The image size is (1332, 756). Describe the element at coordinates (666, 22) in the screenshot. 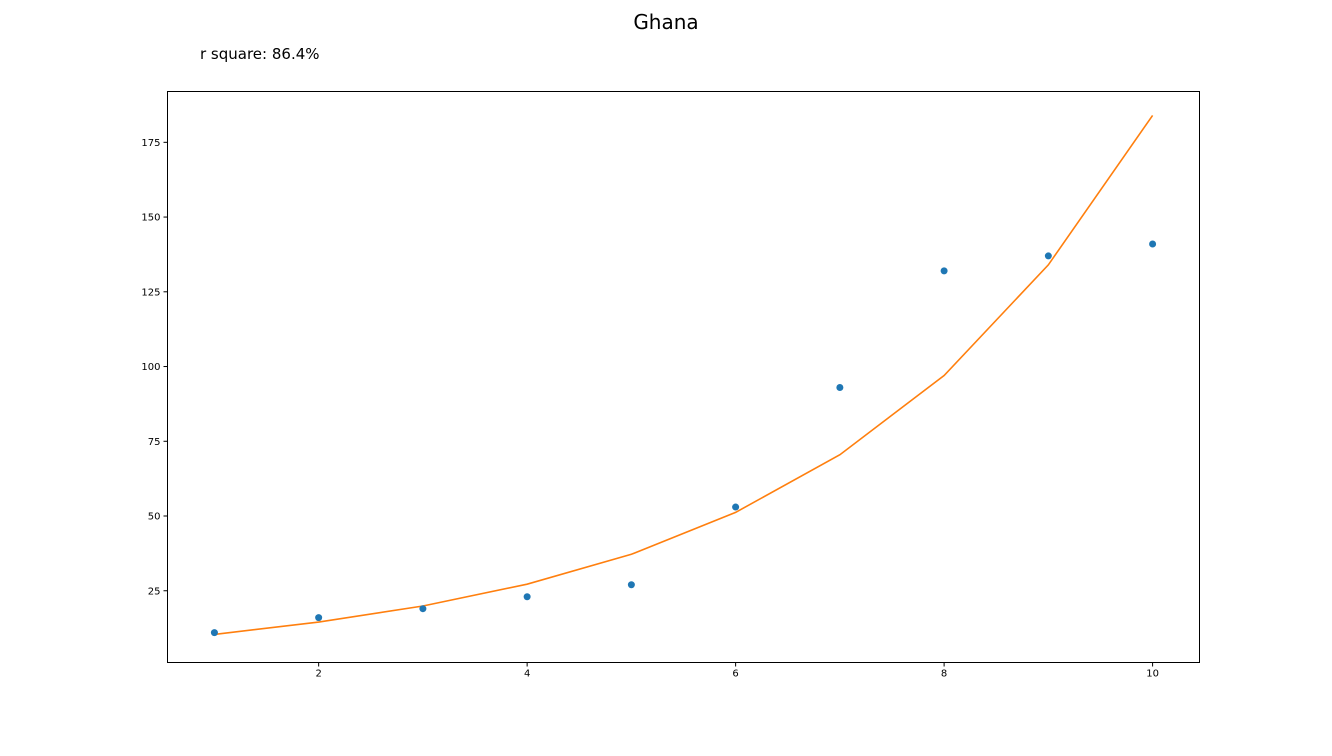

I see `chart-title: Ghana` at that location.